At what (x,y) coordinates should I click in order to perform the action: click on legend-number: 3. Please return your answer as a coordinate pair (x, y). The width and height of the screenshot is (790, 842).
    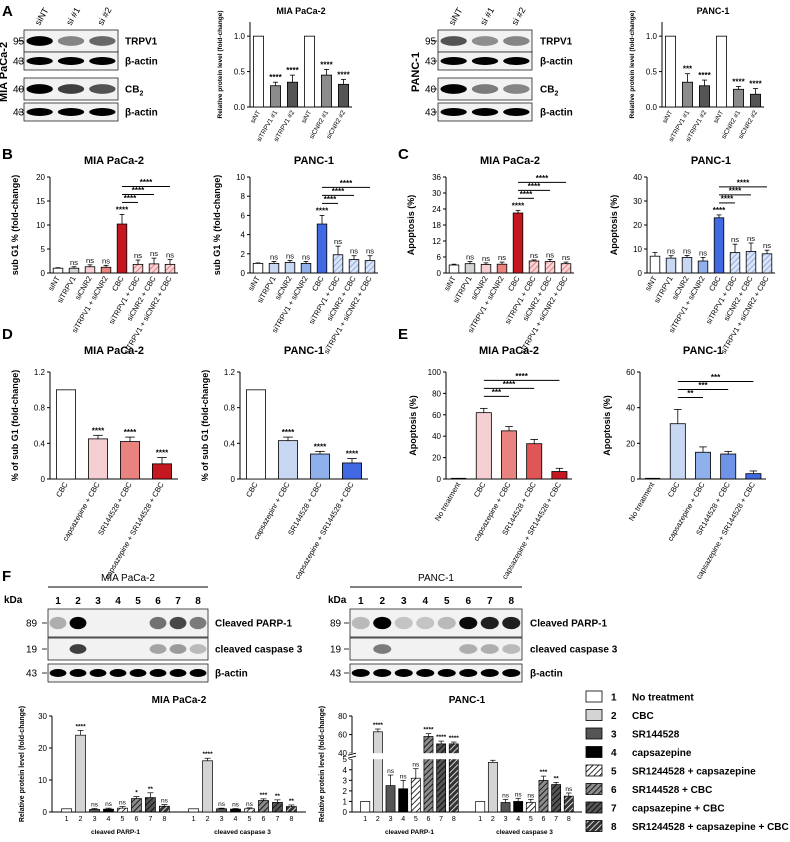
    Looking at the image, I should click on (614, 735).